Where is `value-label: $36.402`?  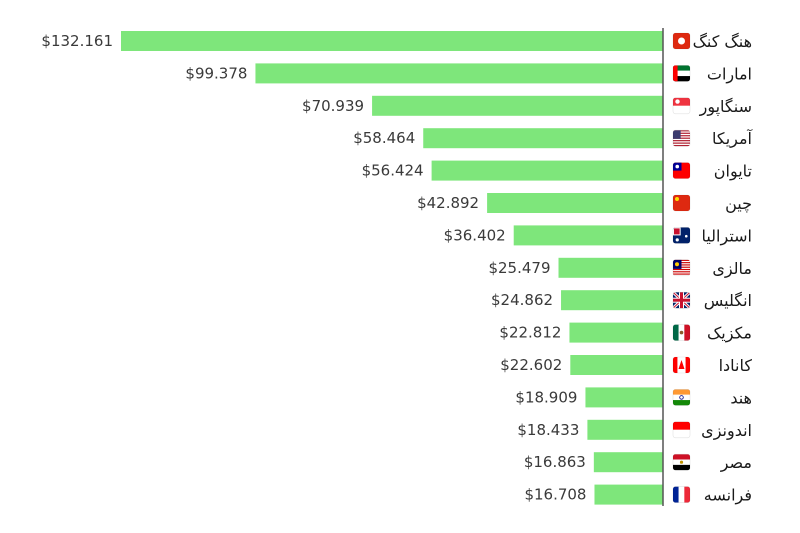 value-label: $36.402 is located at coordinates (475, 235).